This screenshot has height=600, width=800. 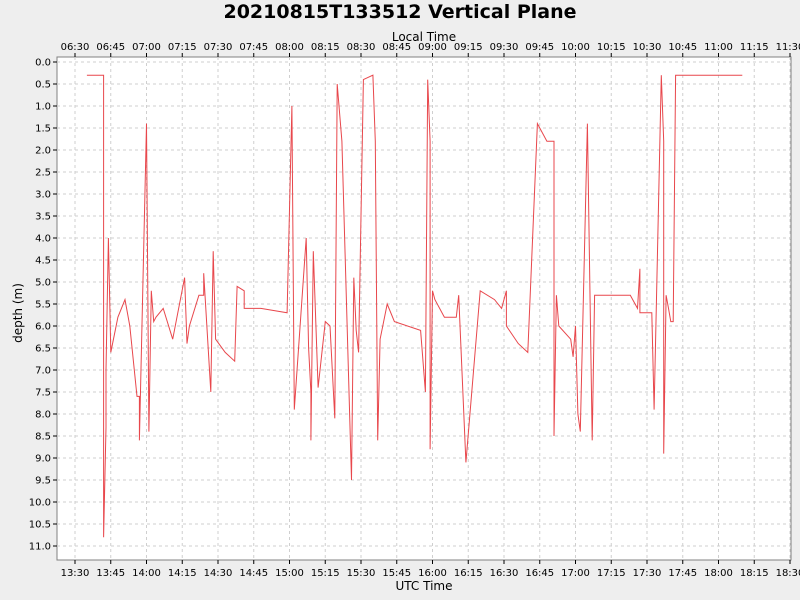 I want to click on y-tick-label: 0.5, so click(x=43, y=85).